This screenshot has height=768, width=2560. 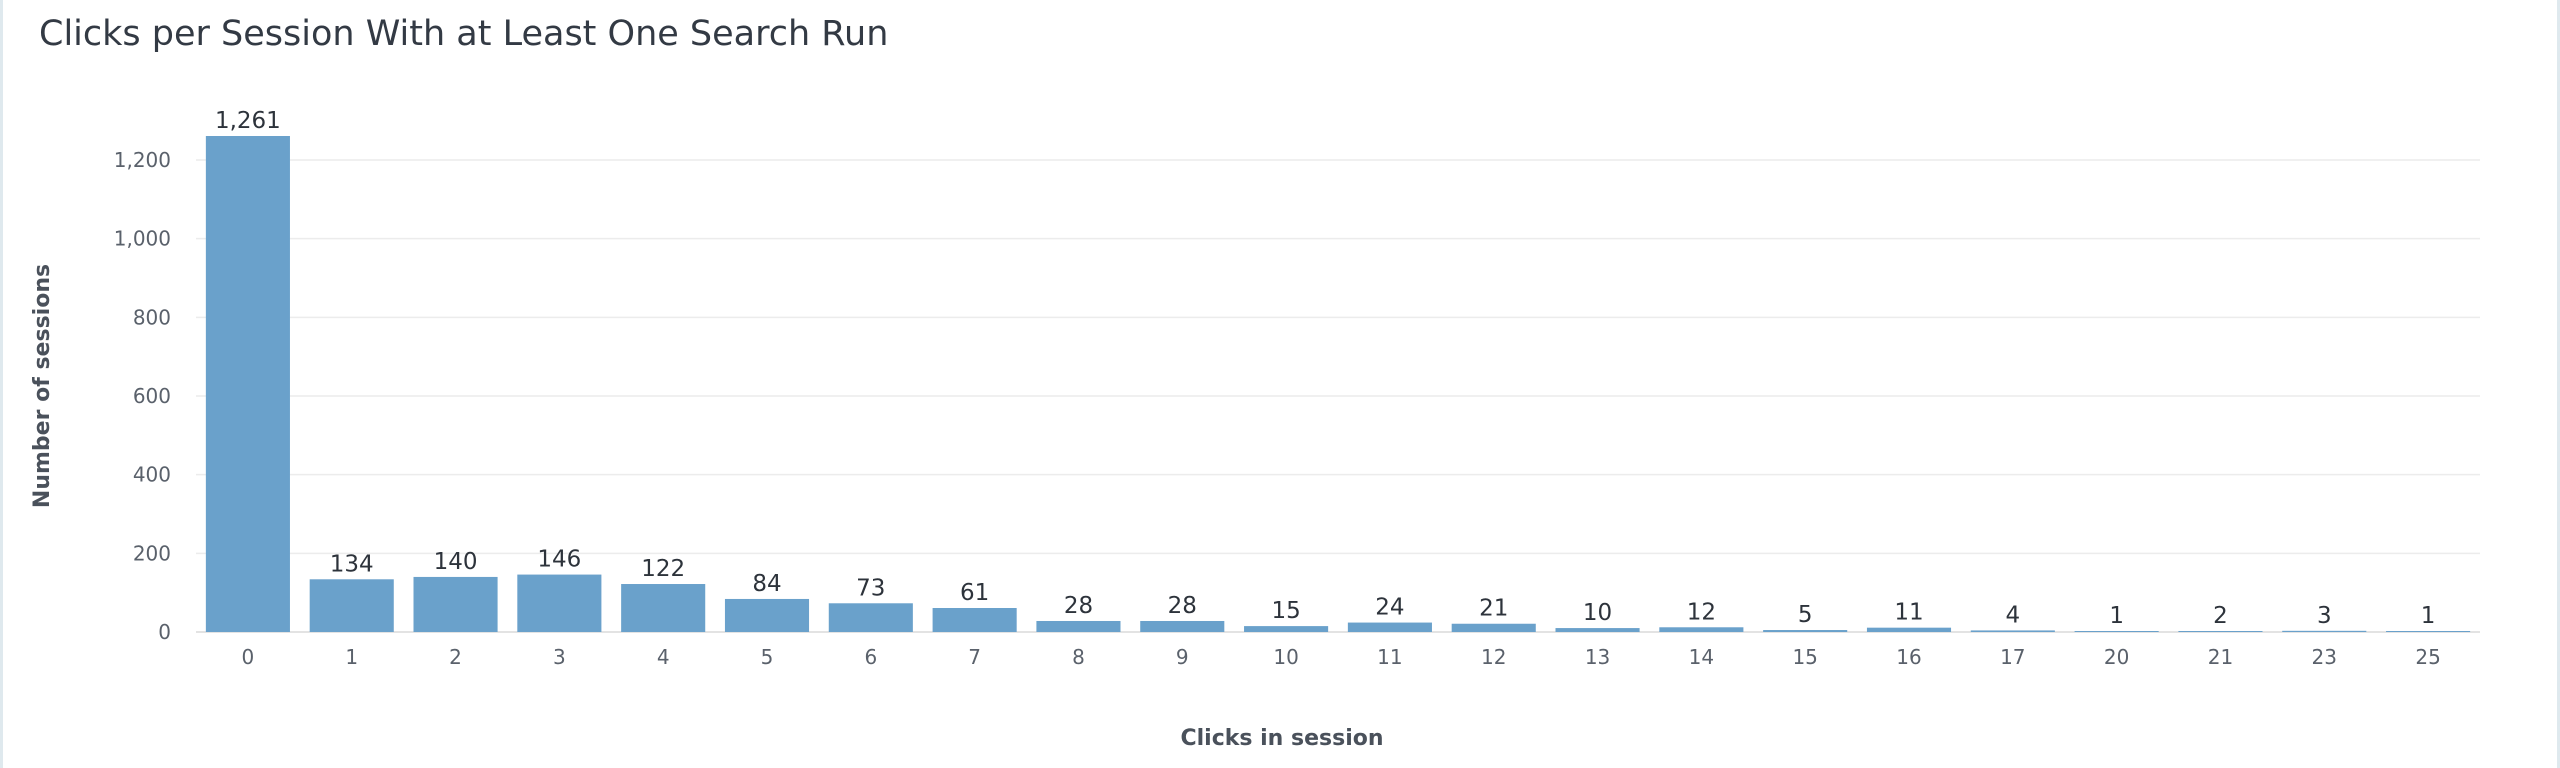 I want to click on data-label: 122, so click(x=663, y=569).